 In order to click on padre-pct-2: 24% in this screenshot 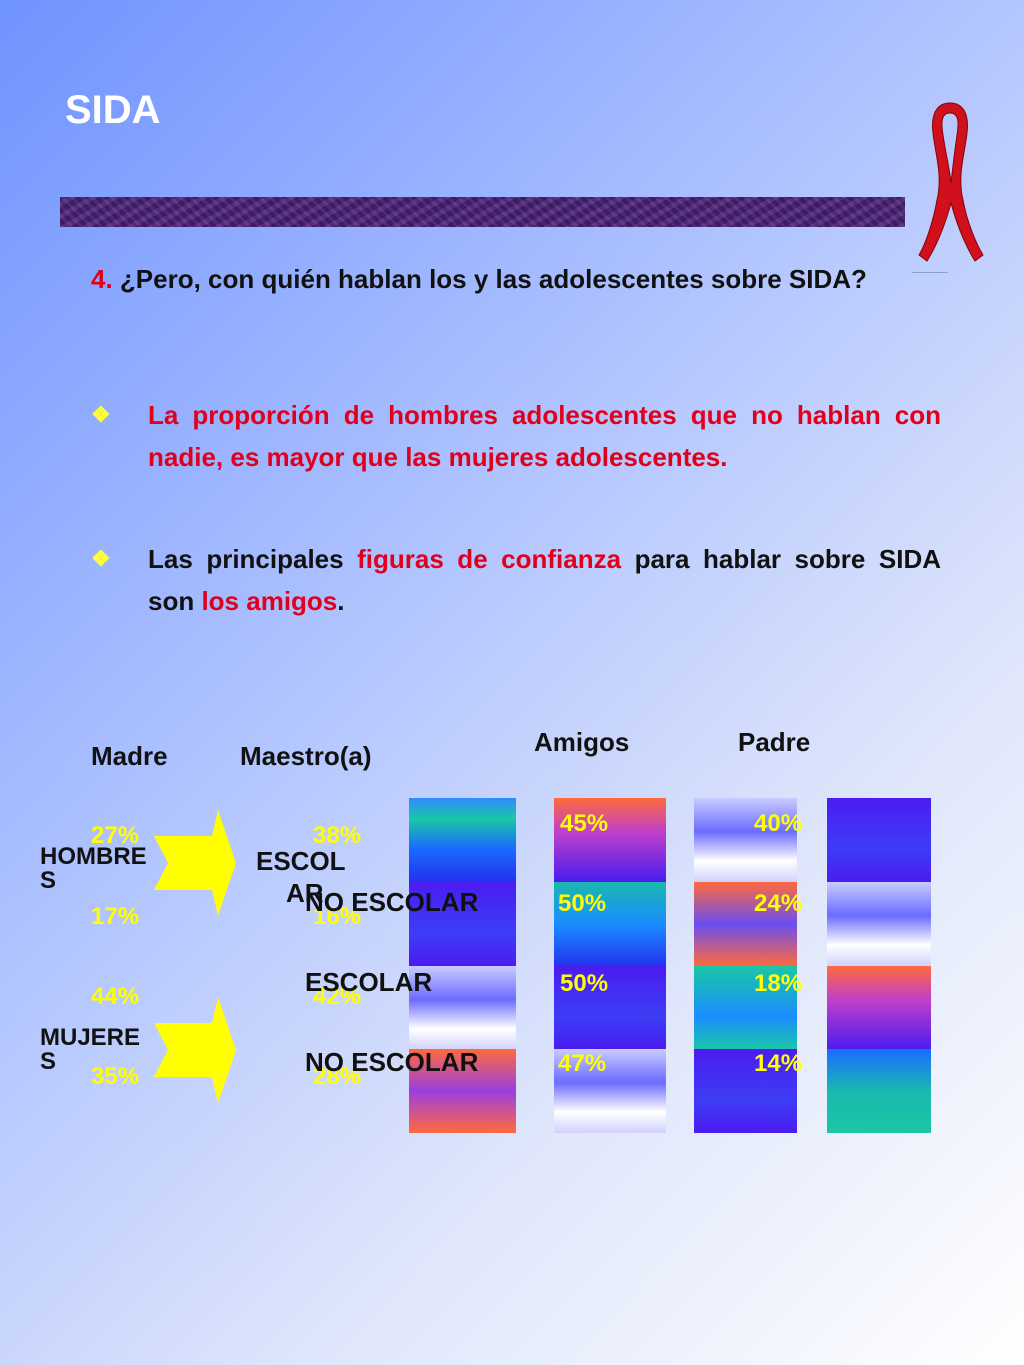, I will do `click(778, 903)`.